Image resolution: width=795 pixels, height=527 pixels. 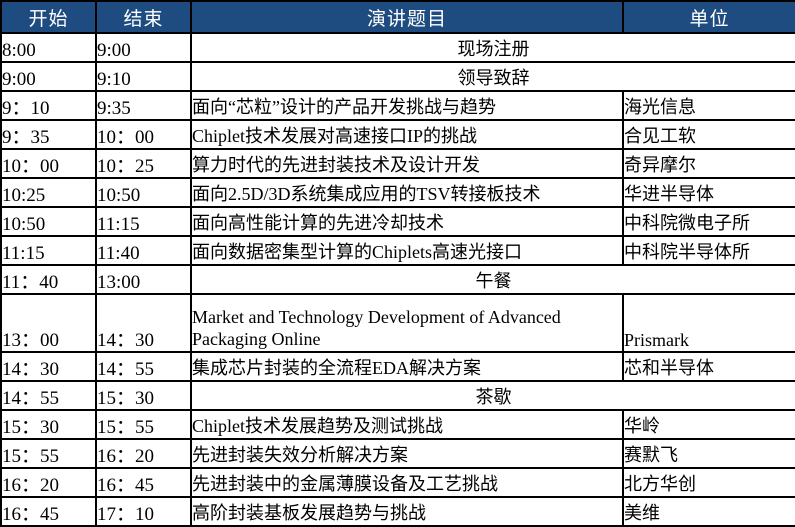 I want to click on cell-end-time: 10：00, so click(x=143, y=134).